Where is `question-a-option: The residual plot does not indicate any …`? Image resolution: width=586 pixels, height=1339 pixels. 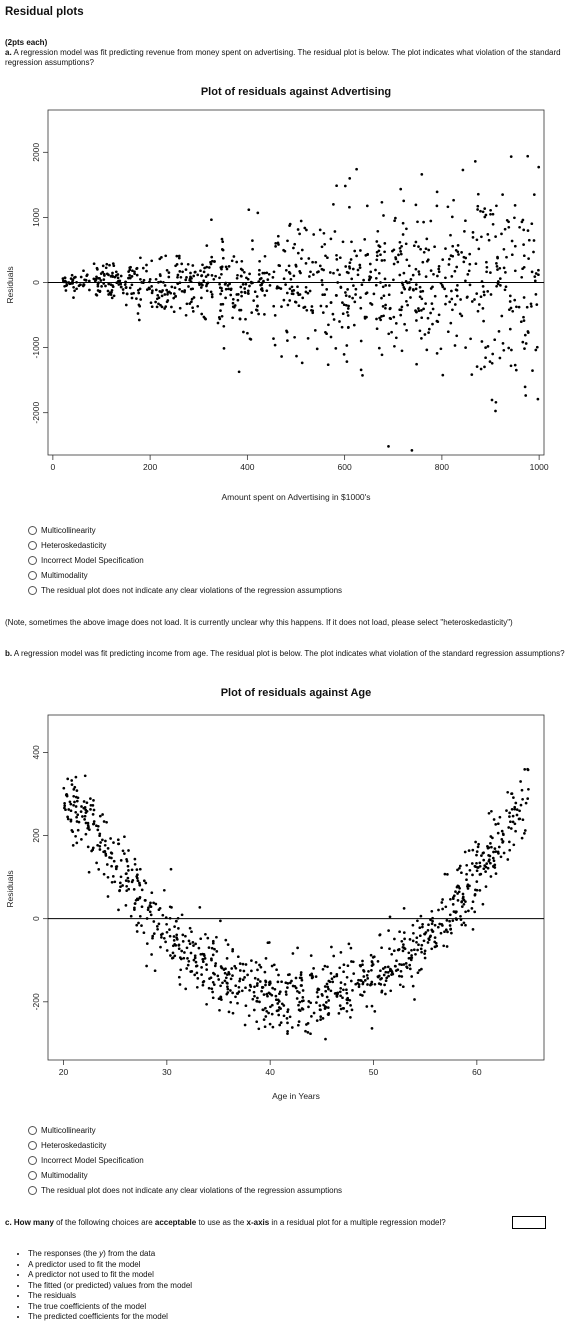
question-a-option: The residual plot does not indicate any … is located at coordinates (185, 590).